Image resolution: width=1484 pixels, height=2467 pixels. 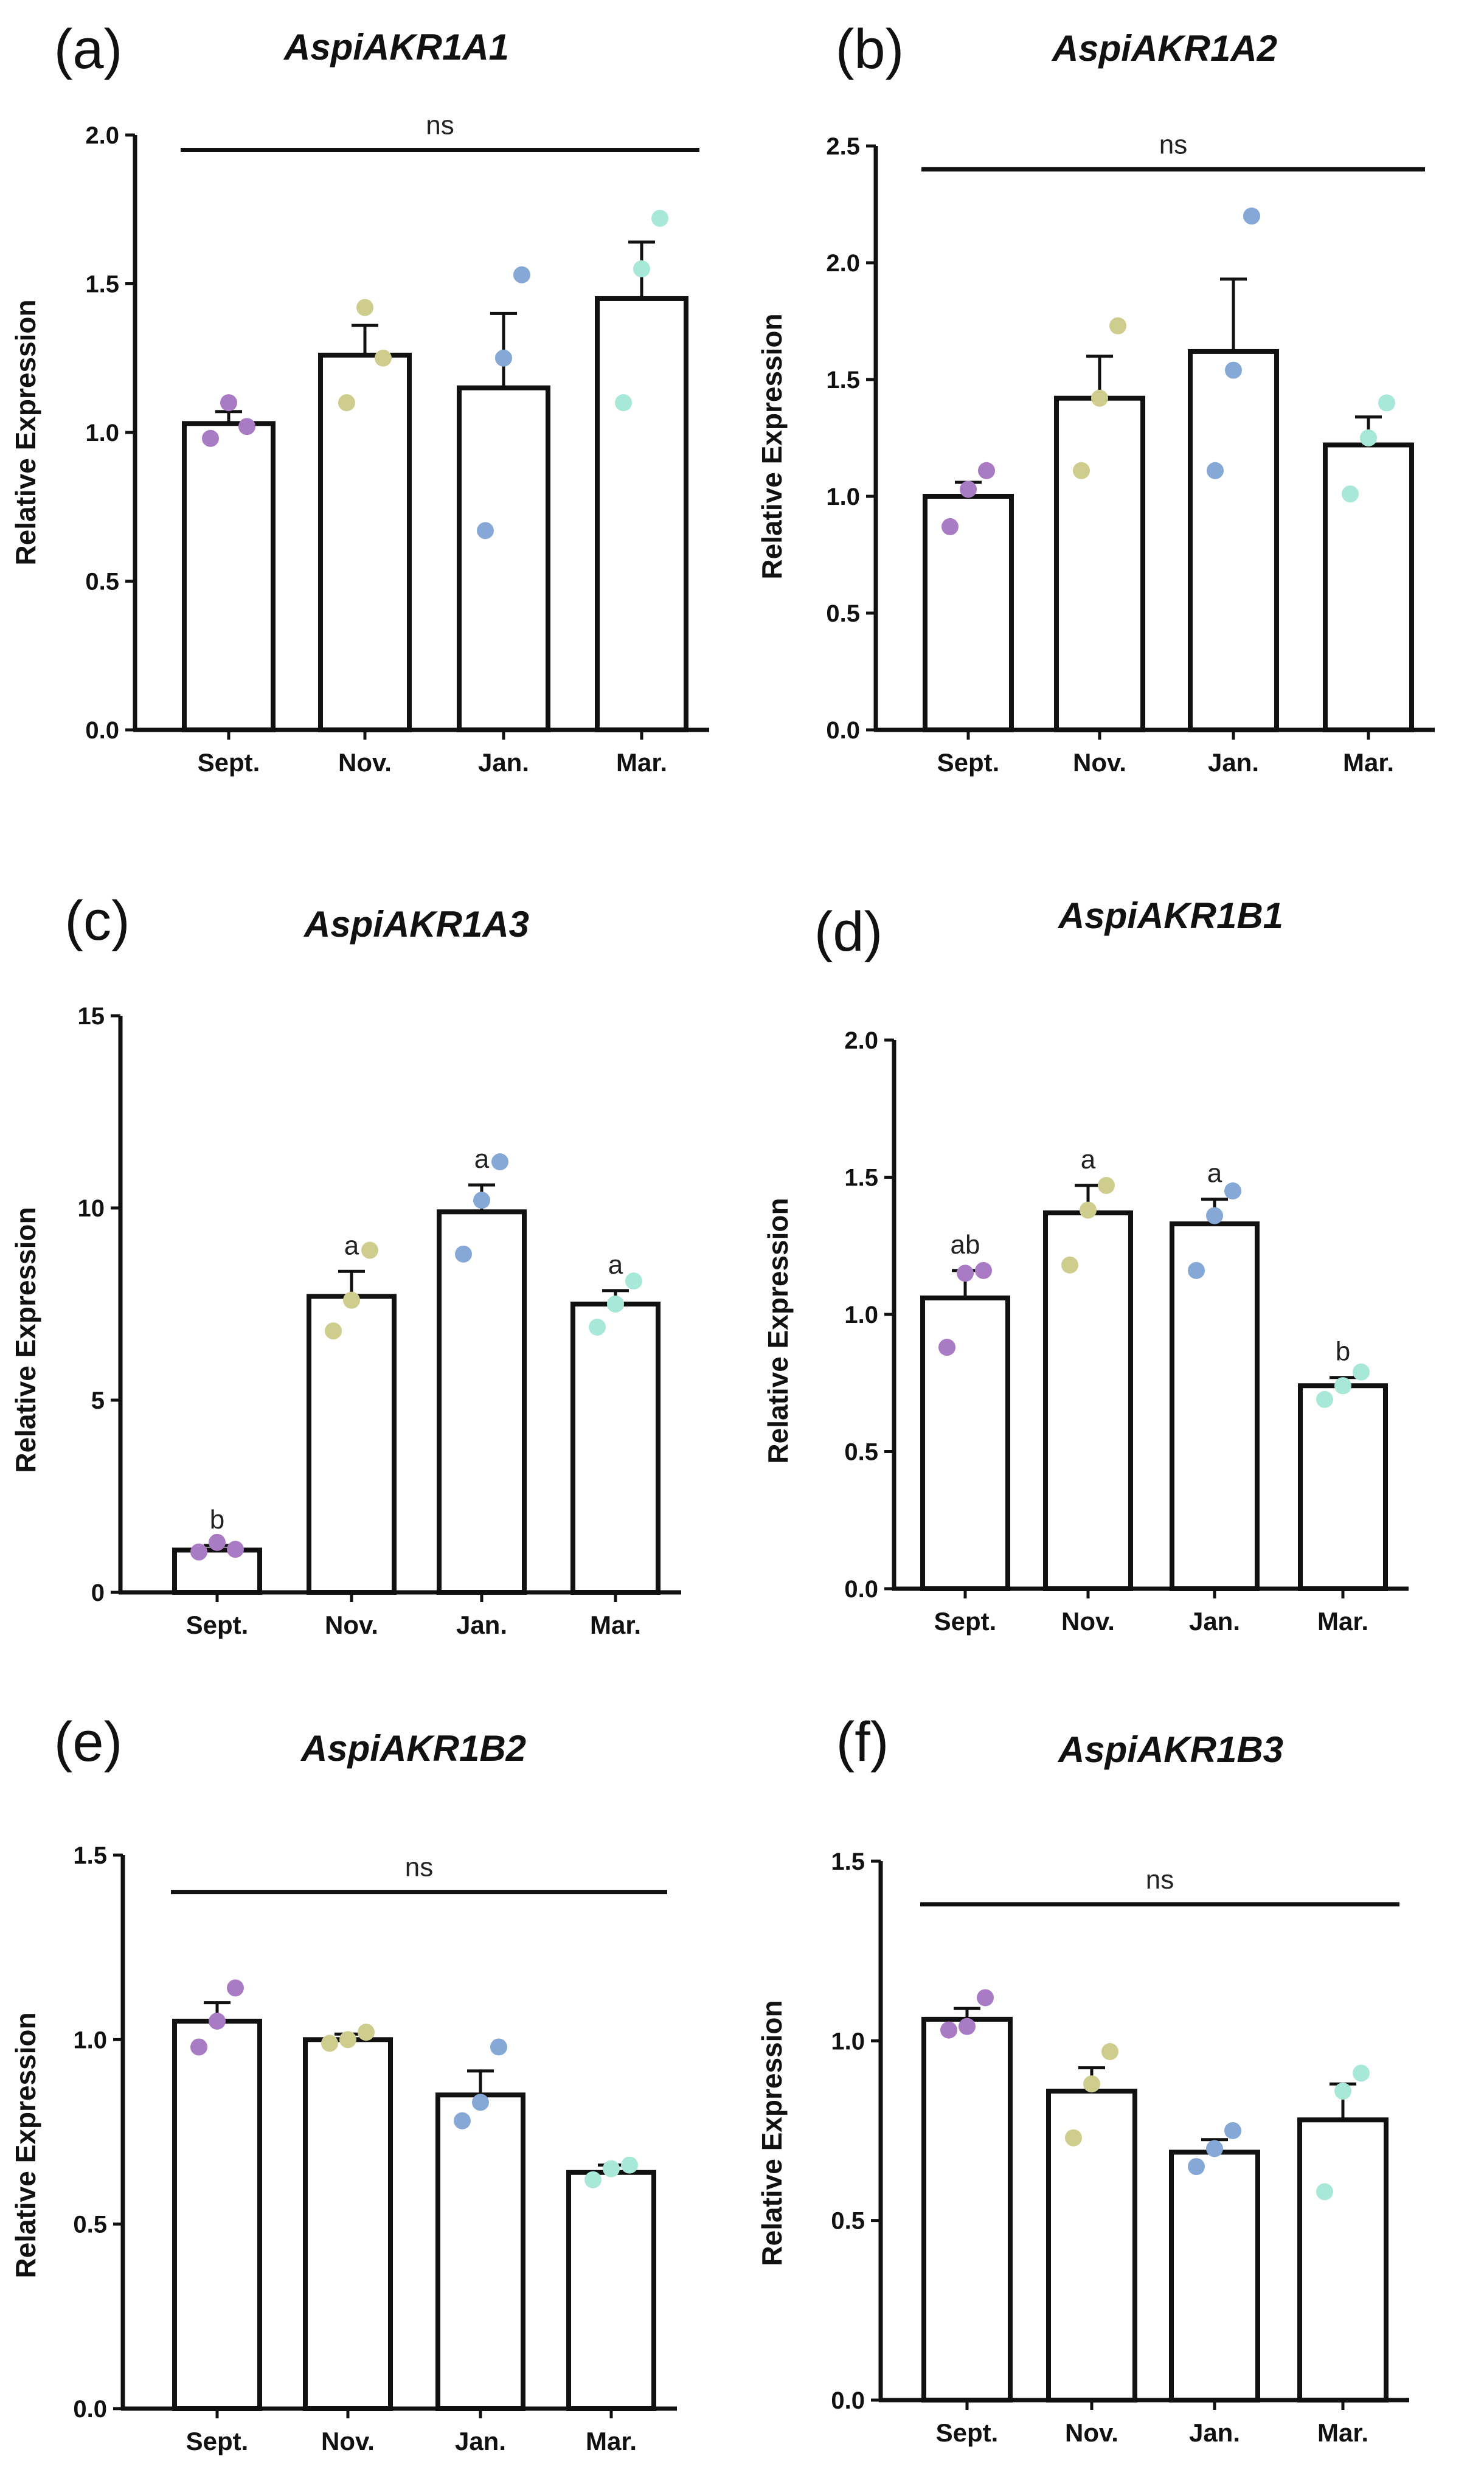 What do you see at coordinates (862, 1742) in the screenshot?
I see `panel-label: (f)` at bounding box center [862, 1742].